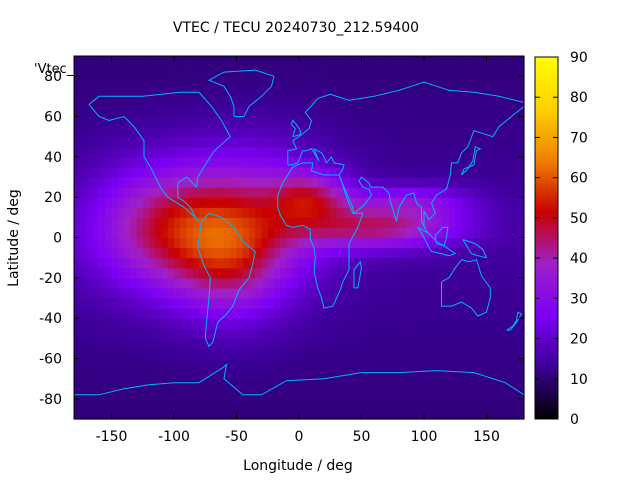  Describe the element at coordinates (241, 93) in the screenshot. I see `coastline-greenland` at that location.